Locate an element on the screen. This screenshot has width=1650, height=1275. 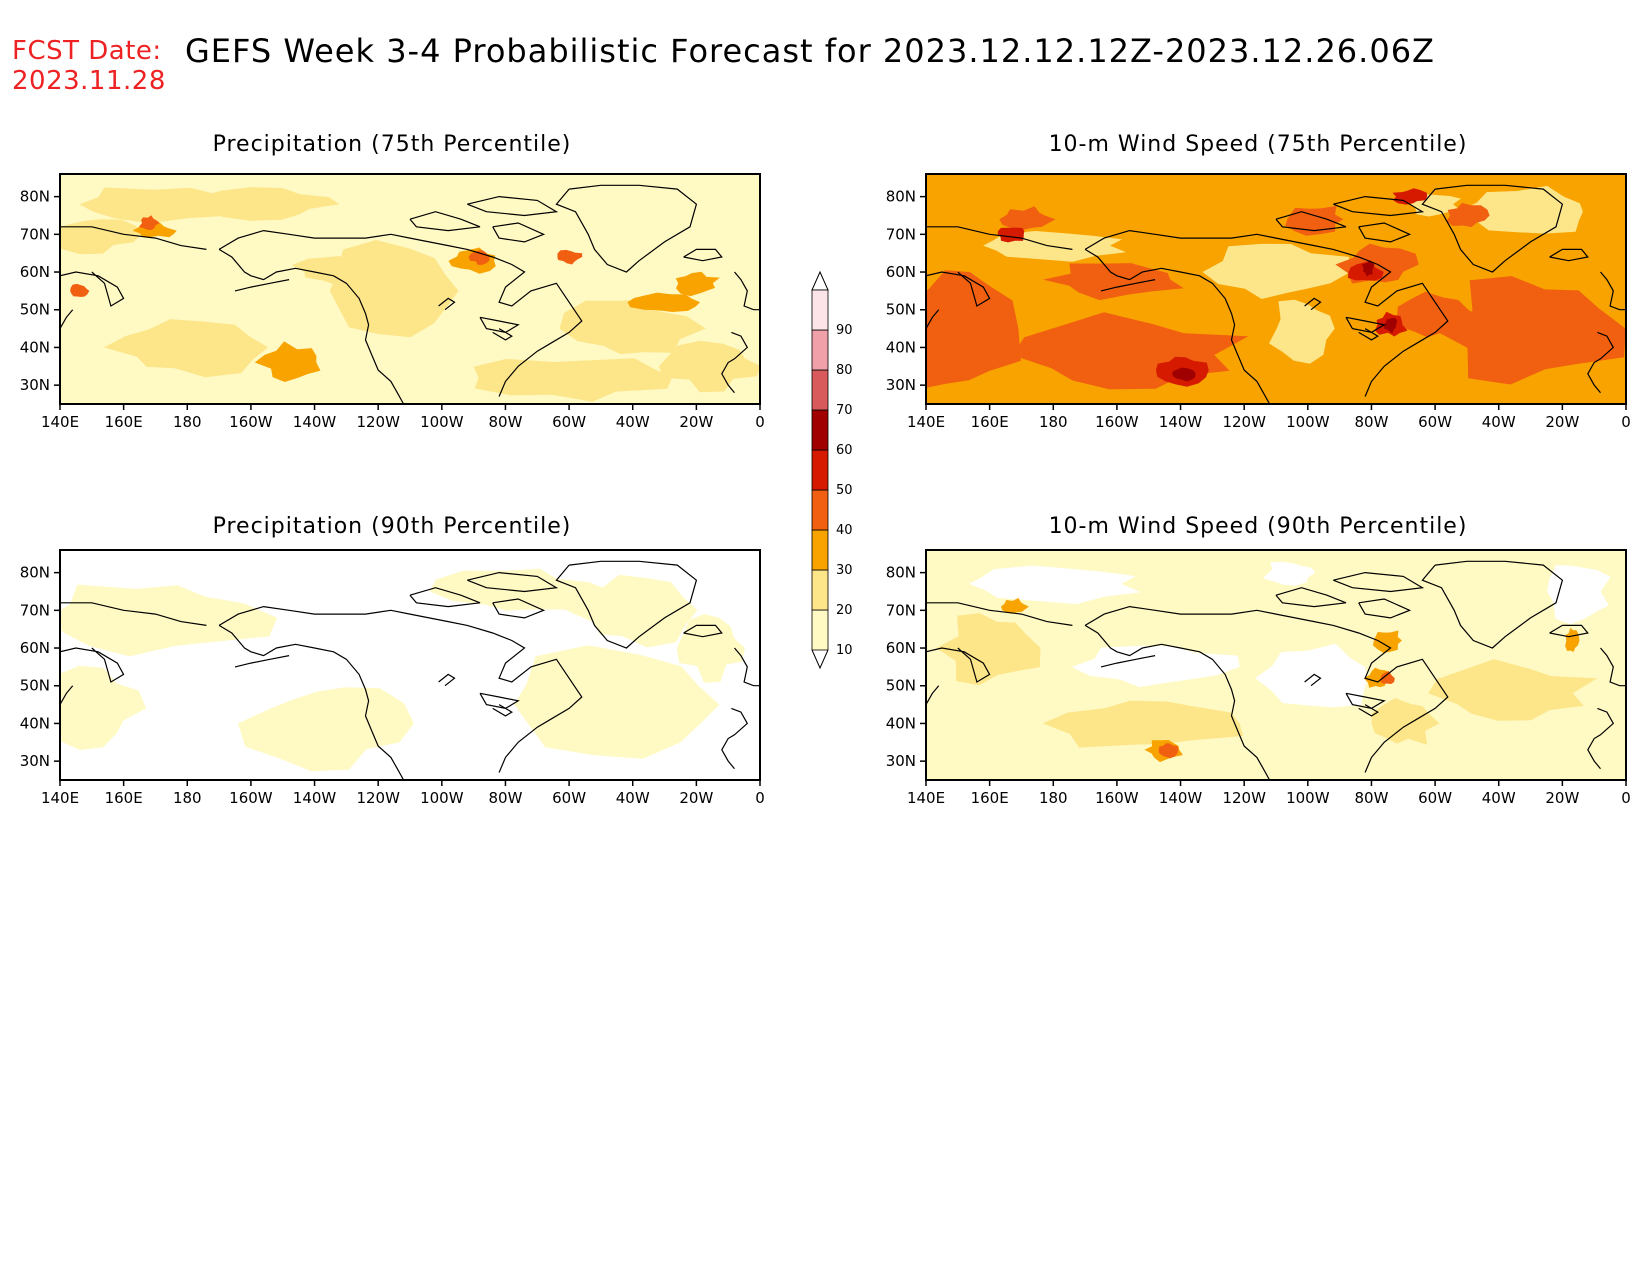
lon-tick-label: 60W is located at coordinates (569, 798).